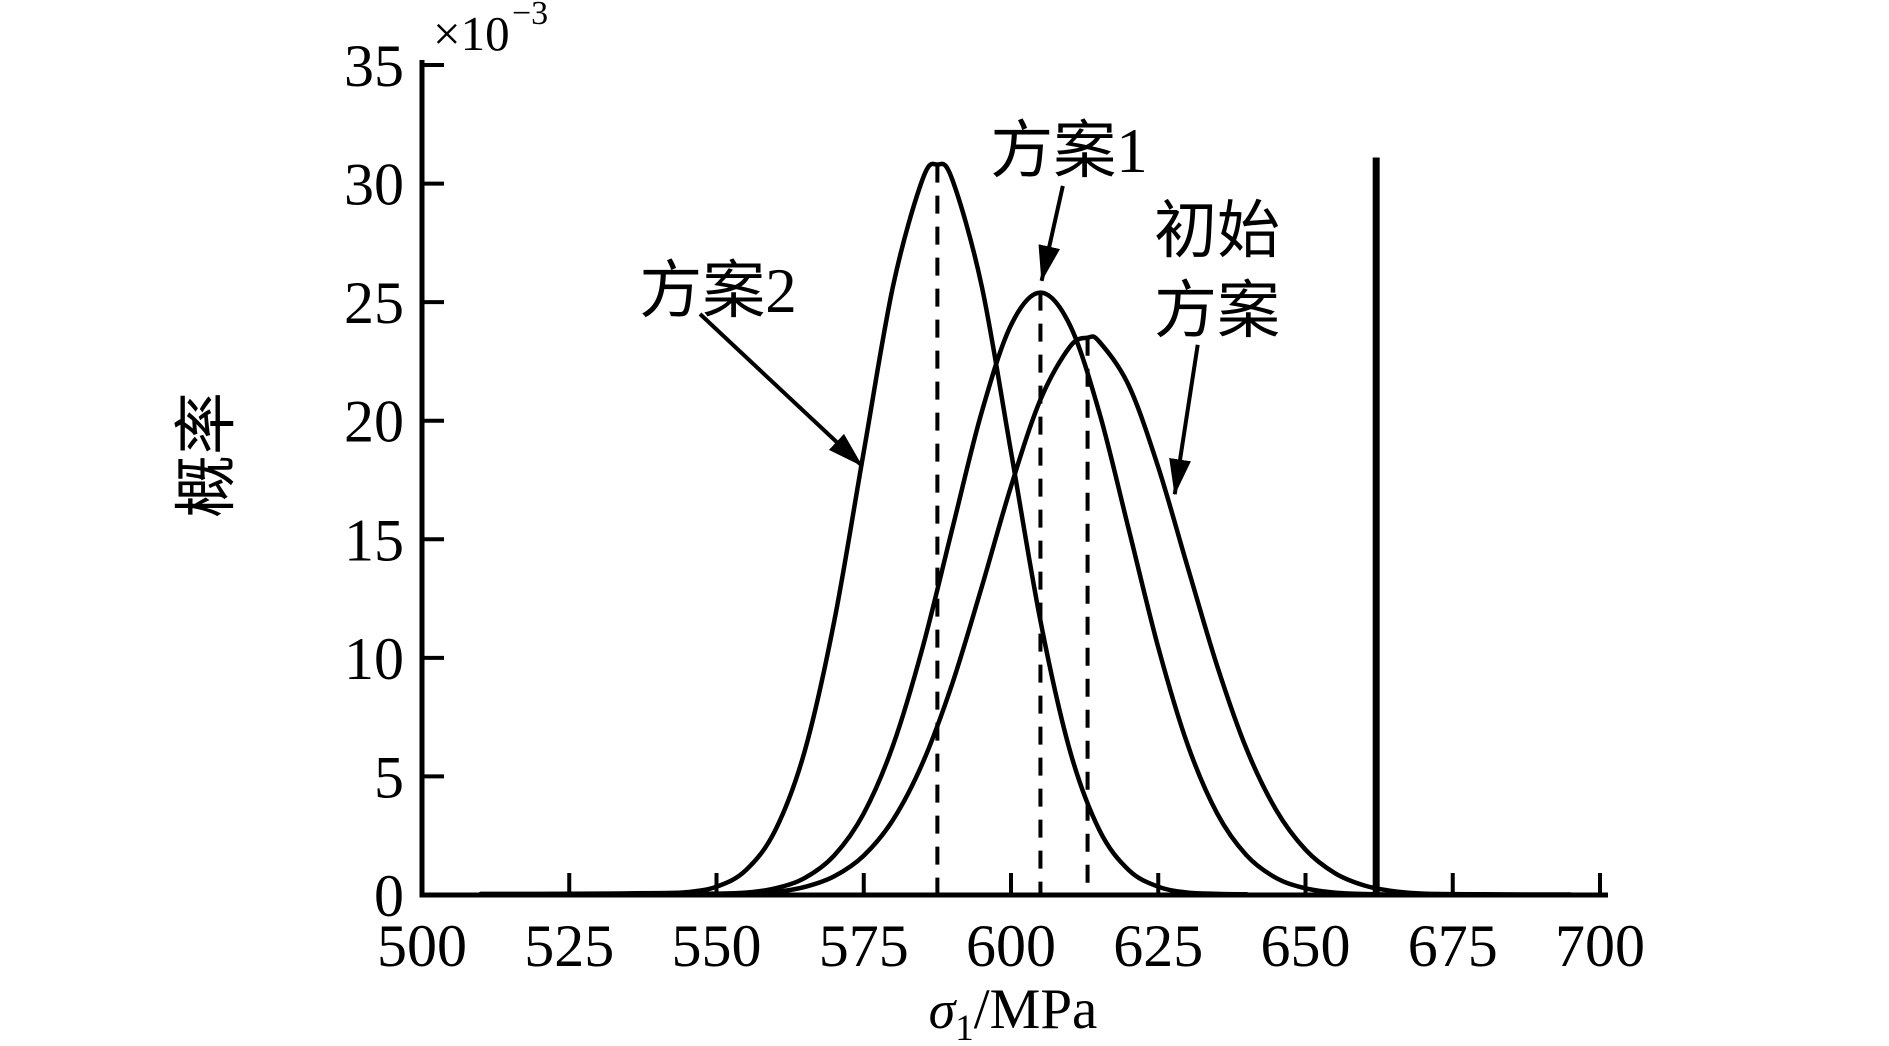 The width and height of the screenshot is (1889, 1046). I want to click on y-tick-label: 30, so click(374, 185).